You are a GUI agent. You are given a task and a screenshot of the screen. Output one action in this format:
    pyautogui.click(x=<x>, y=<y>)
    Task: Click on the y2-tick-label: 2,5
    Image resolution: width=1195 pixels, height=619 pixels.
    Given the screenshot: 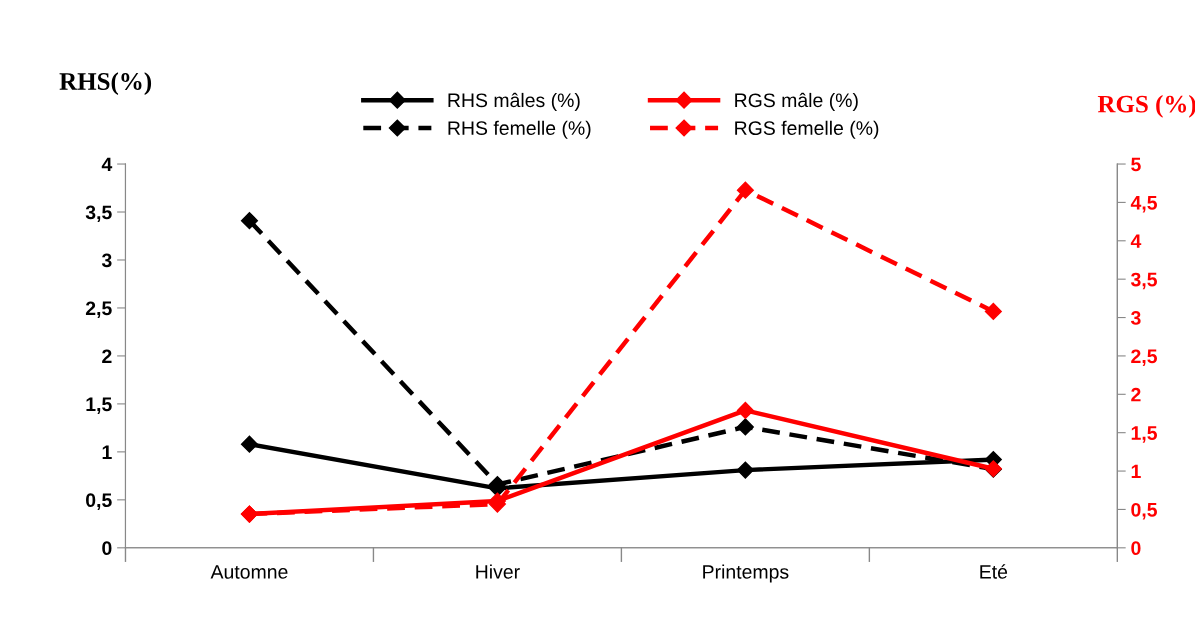 What is the action you would take?
    pyautogui.click(x=1144, y=357)
    